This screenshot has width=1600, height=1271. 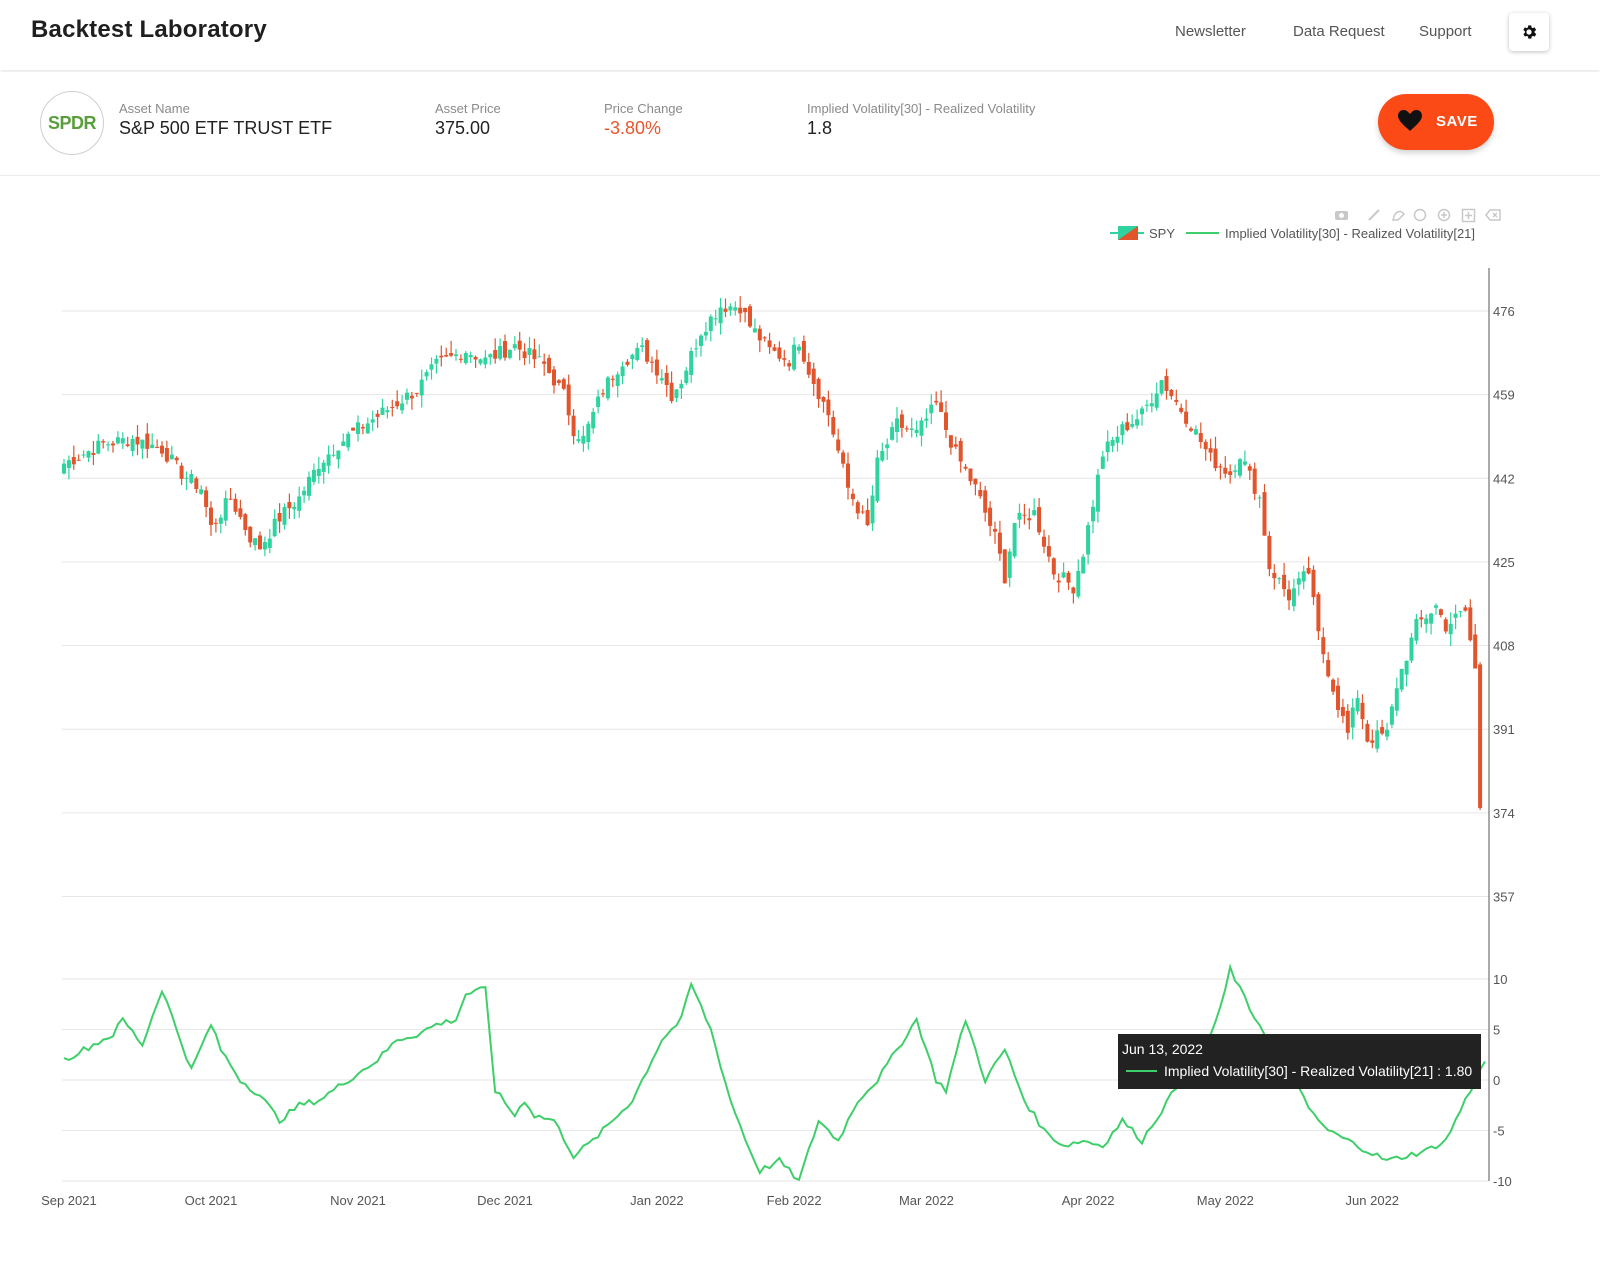 I want to click on nav-newsletter: Newsletter, so click(x=1210, y=31).